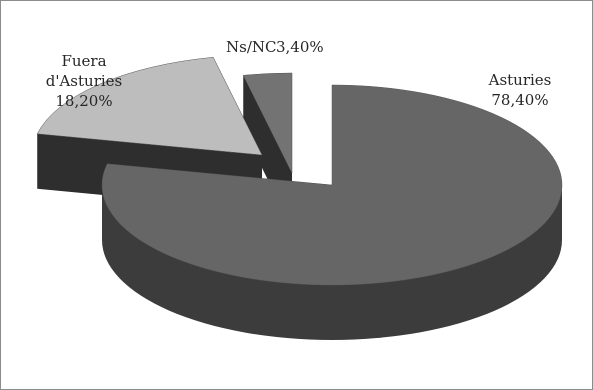  Describe the element at coordinates (300, 47) in the screenshot. I see `label-nsnc-pct: 3,40%` at that location.